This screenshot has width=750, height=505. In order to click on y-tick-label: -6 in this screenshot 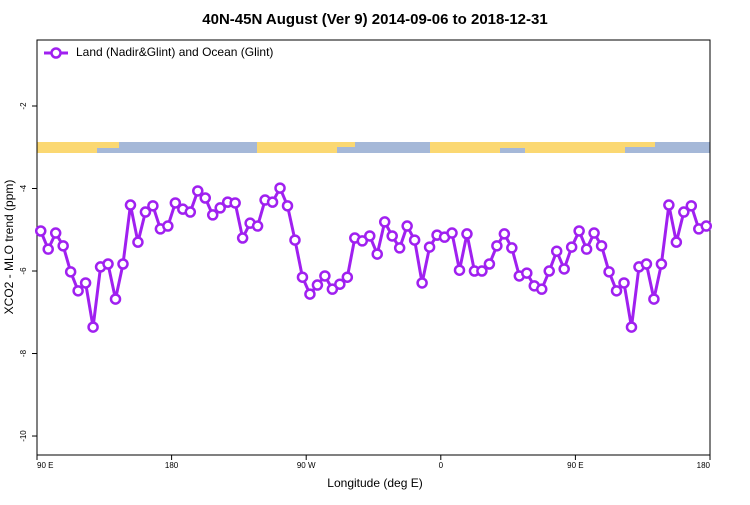, I will do `click(23, 271)`.